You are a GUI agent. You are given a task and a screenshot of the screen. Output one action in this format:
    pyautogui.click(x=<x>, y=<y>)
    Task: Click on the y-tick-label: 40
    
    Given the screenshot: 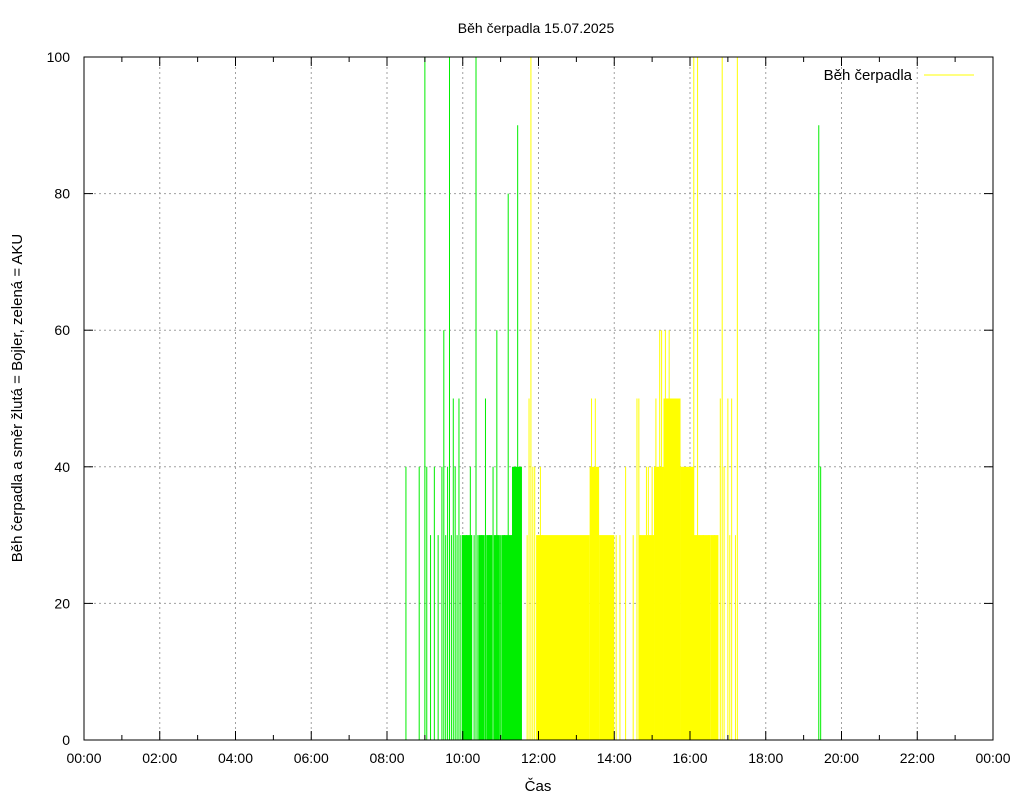 What is the action you would take?
    pyautogui.click(x=62, y=467)
    